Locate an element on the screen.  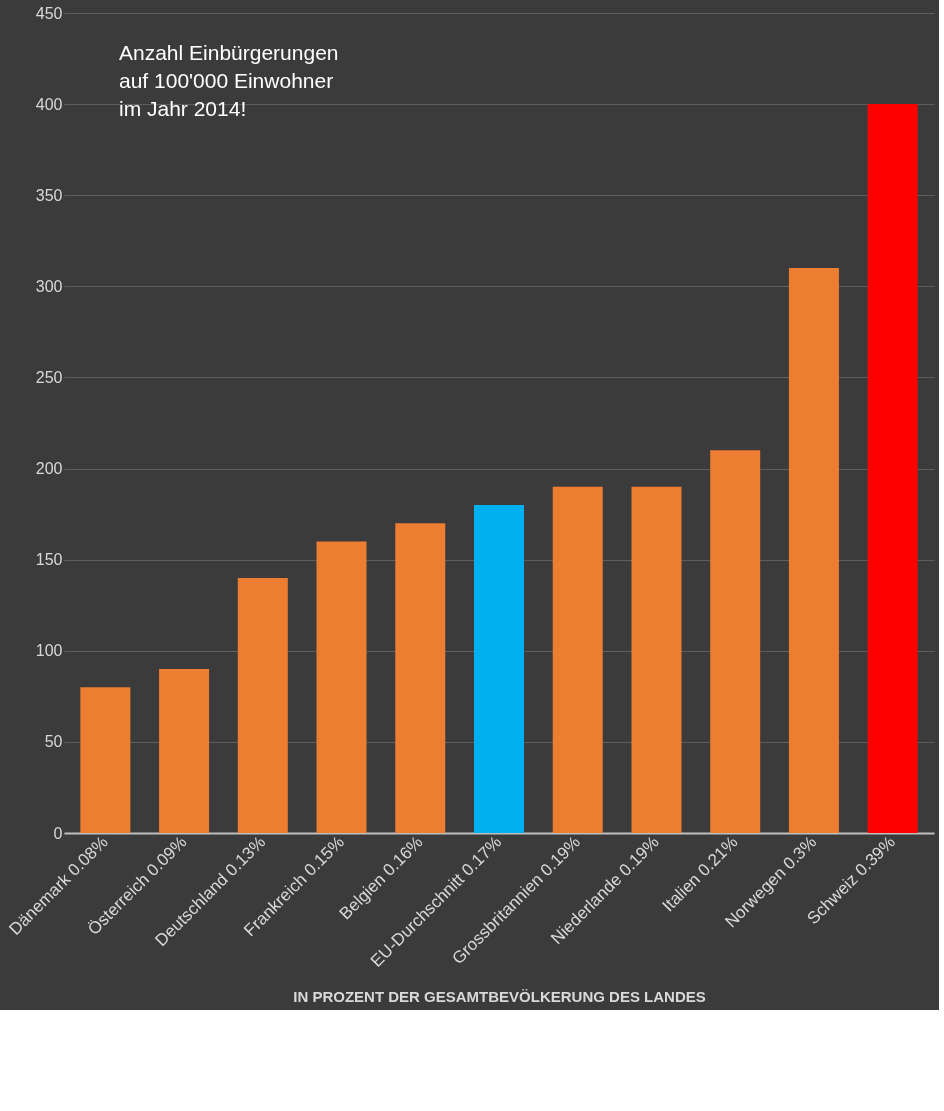
y-tick-label: 250 is located at coordinates (49, 377).